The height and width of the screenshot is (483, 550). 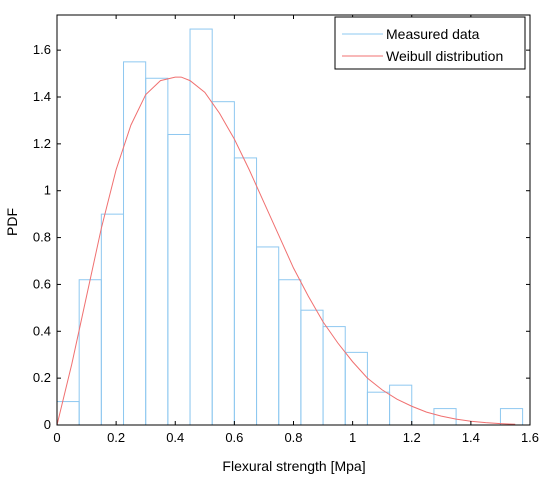 I want to click on y-tick-label: 0.8, so click(x=42, y=237).